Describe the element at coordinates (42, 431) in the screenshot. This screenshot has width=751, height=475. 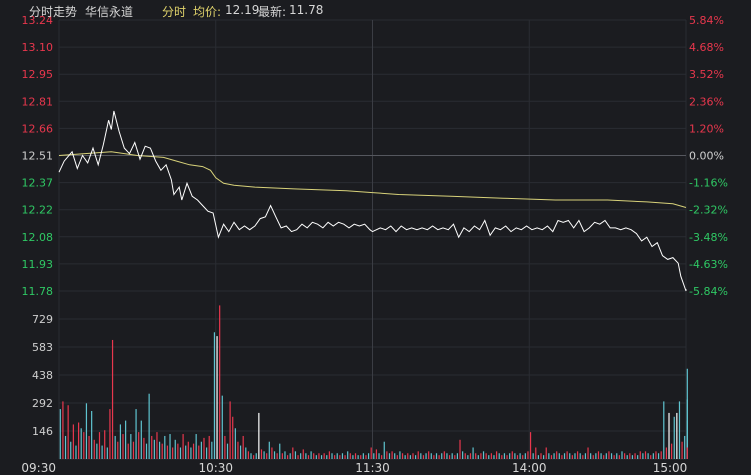
I see `volume-tick-label: 146` at that location.